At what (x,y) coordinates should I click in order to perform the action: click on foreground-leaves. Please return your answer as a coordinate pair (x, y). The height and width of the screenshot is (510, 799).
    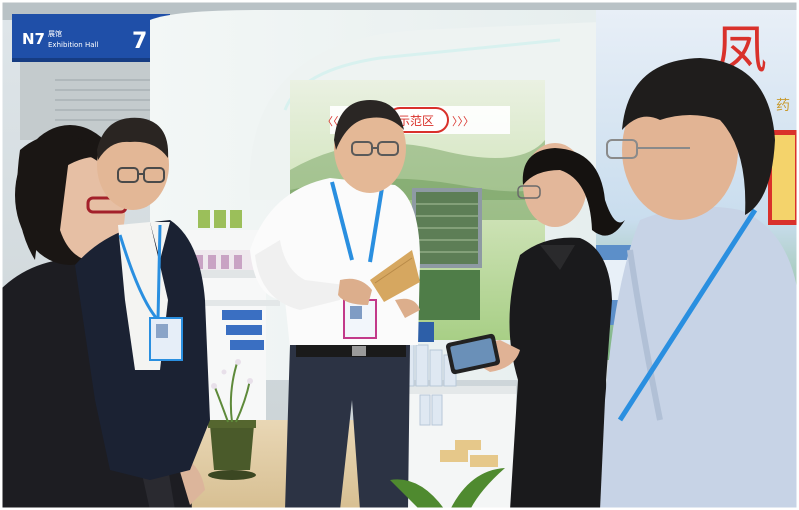
    Looking at the image, I should click on (447, 489).